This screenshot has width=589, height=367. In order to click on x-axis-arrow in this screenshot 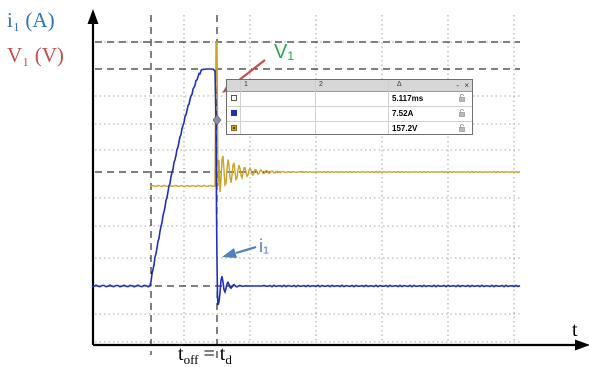, I will do `click(582, 345)`.